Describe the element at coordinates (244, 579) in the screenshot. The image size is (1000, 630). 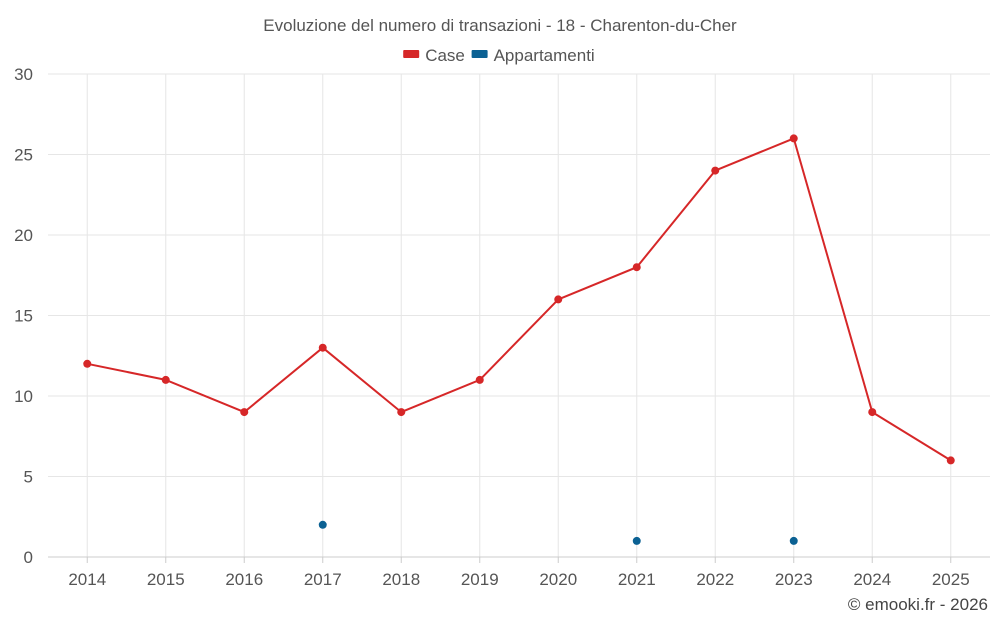
I see `x-tick-label: 2016` at that location.